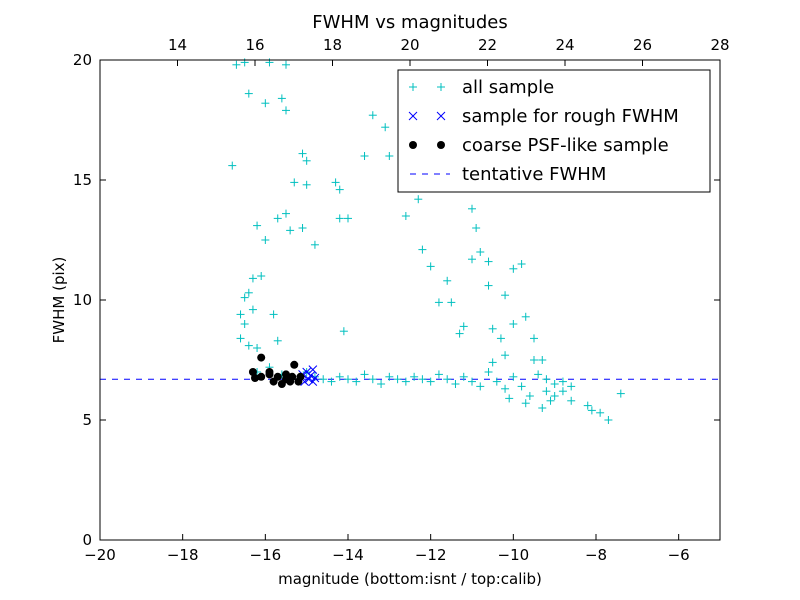 The height and width of the screenshot is (600, 800). I want to click on y-tick-label: 15, so click(82, 180).